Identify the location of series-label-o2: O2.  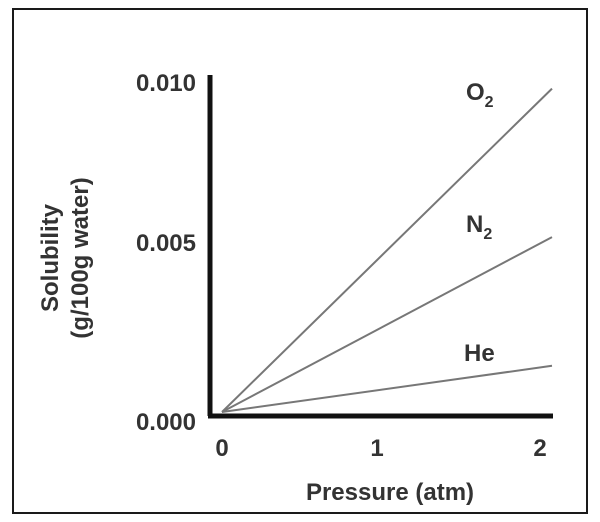
(480, 95).